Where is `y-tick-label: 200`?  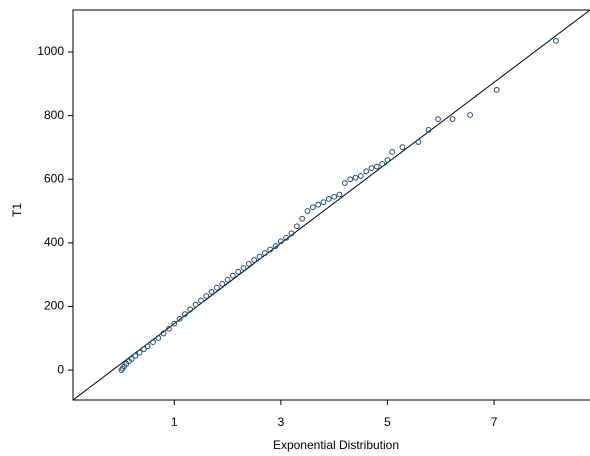 y-tick-label: 200 is located at coordinates (54, 306).